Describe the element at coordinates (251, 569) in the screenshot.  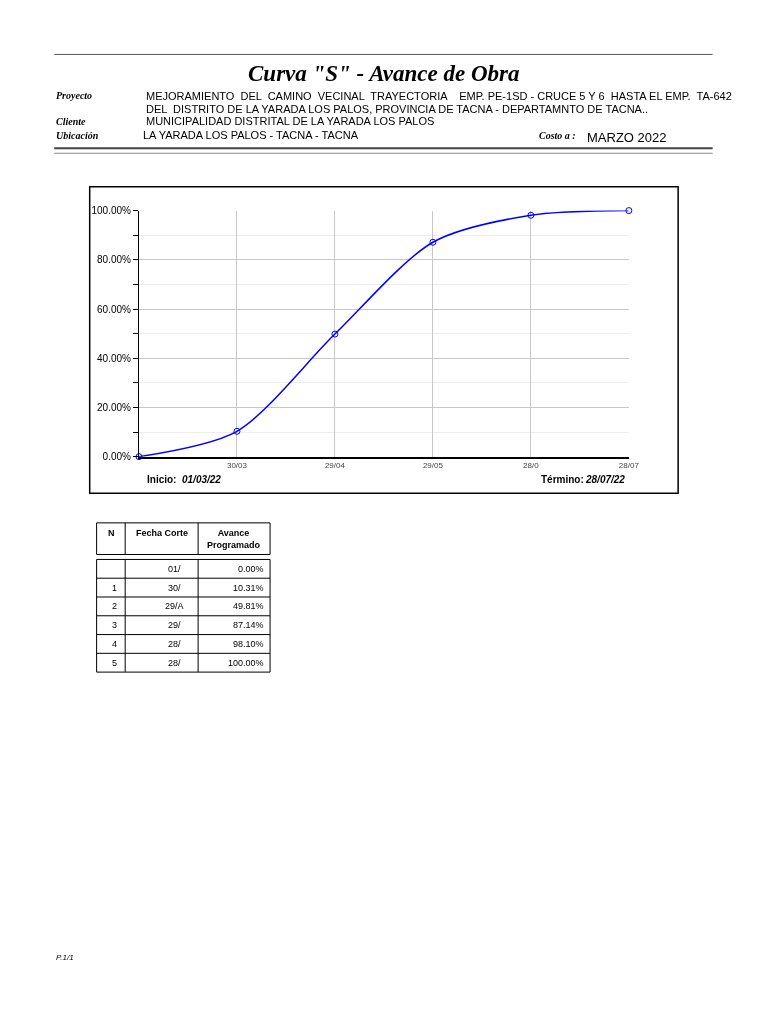
I see `text: 0.00%` at that location.